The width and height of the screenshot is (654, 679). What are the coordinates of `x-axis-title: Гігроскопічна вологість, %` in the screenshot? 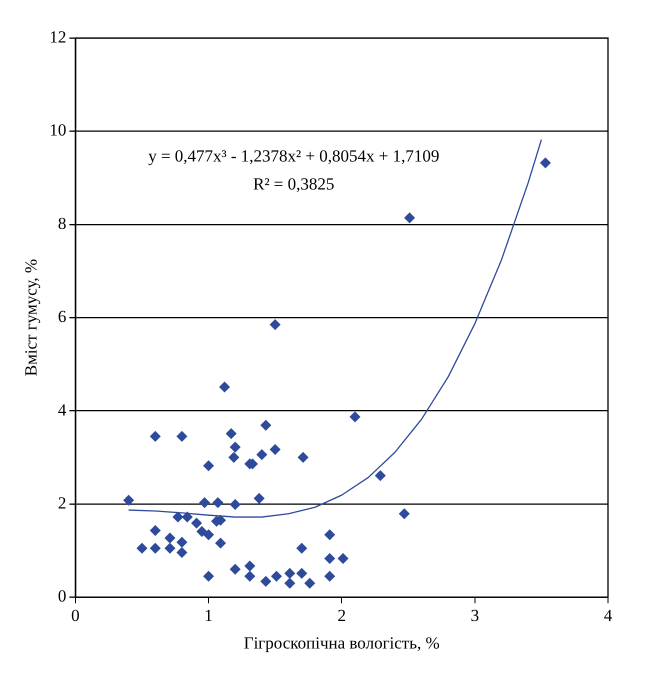 It's located at (342, 642).